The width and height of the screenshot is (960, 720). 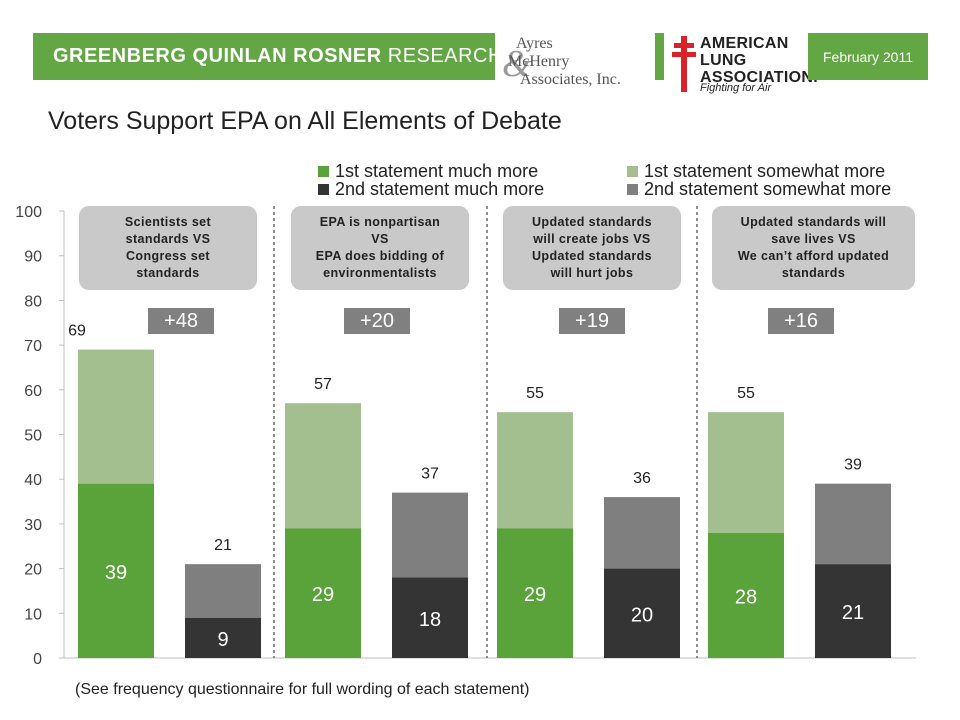 What do you see at coordinates (28, 212) in the screenshot?
I see `y-tick-label: 100` at bounding box center [28, 212].